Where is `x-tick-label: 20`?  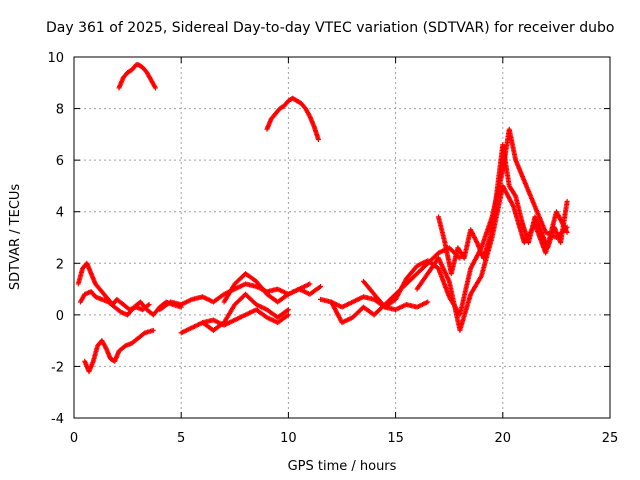 x-tick-label: 20 is located at coordinates (503, 438).